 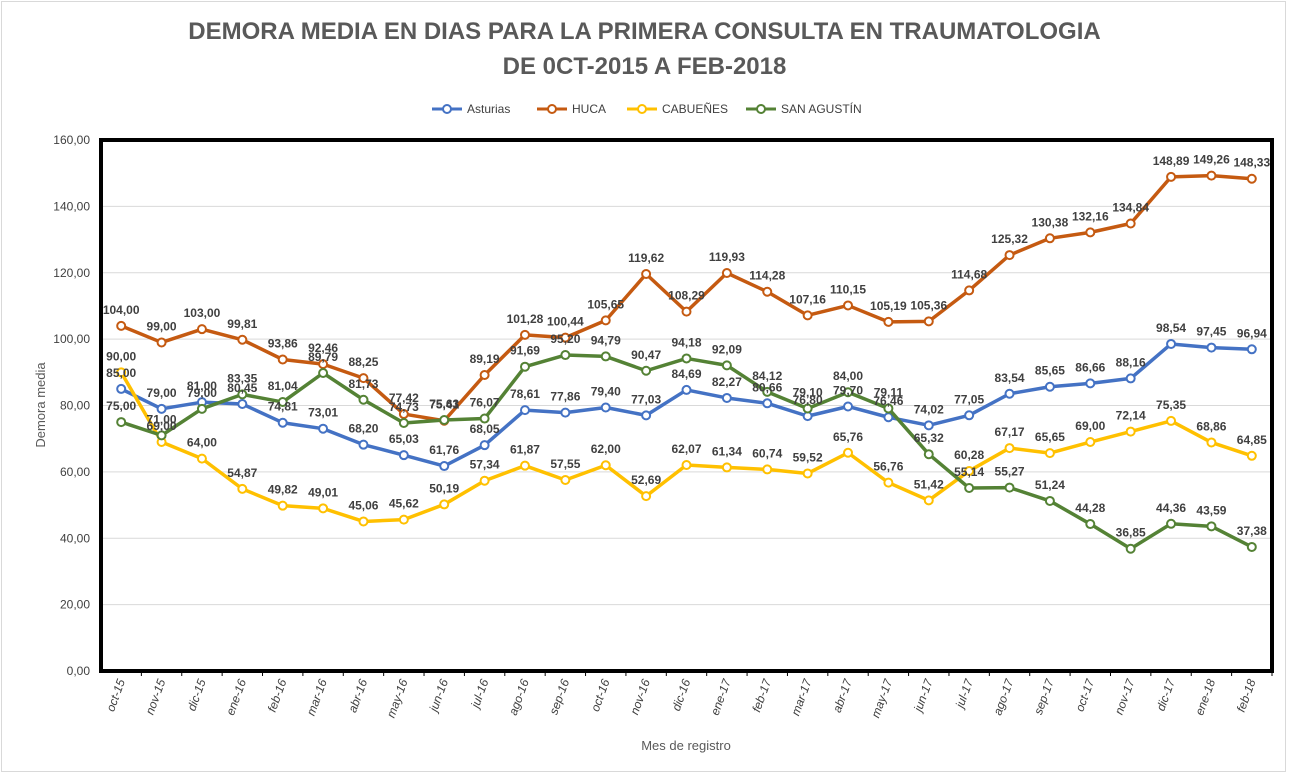 What do you see at coordinates (121, 310) in the screenshot?
I see `data-label-huca: 104,00` at bounding box center [121, 310].